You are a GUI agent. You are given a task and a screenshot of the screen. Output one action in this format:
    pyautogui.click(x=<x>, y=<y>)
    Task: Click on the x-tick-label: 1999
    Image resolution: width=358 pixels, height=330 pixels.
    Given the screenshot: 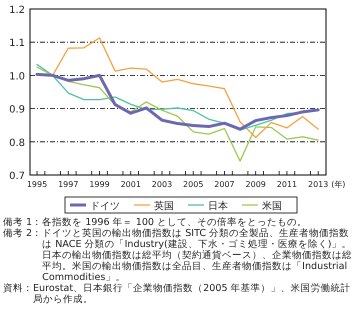 What is the action you would take?
    pyautogui.click(x=99, y=184)
    